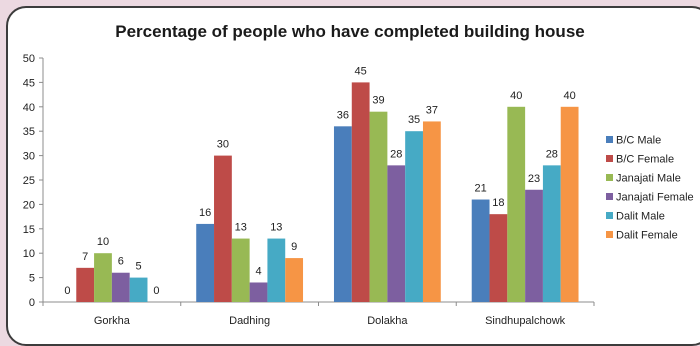 This screenshot has height=346, width=700. What do you see at coordinates (29, 157) in the screenshot?
I see `y-tick-label: 30` at bounding box center [29, 157].